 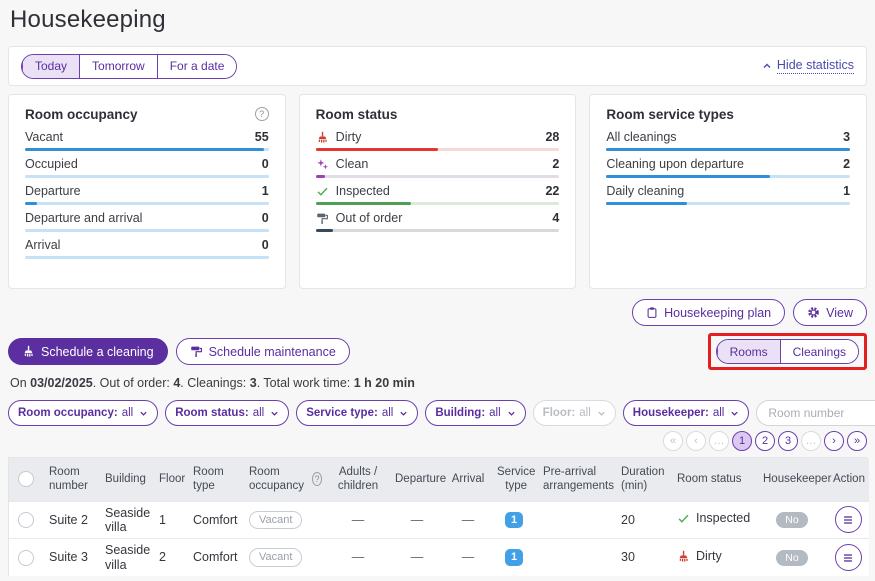 What do you see at coordinates (437, 218) in the screenshot?
I see `stat-row: Out of order 4` at bounding box center [437, 218].